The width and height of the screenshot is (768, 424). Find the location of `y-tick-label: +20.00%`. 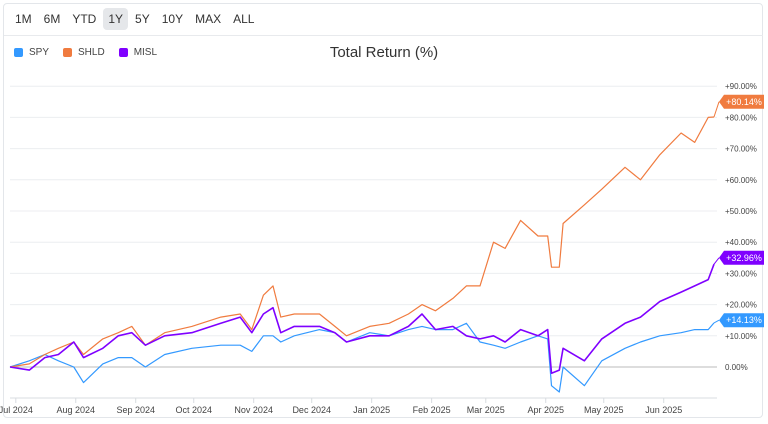

y-tick-label: +20.00% is located at coordinates (741, 305).